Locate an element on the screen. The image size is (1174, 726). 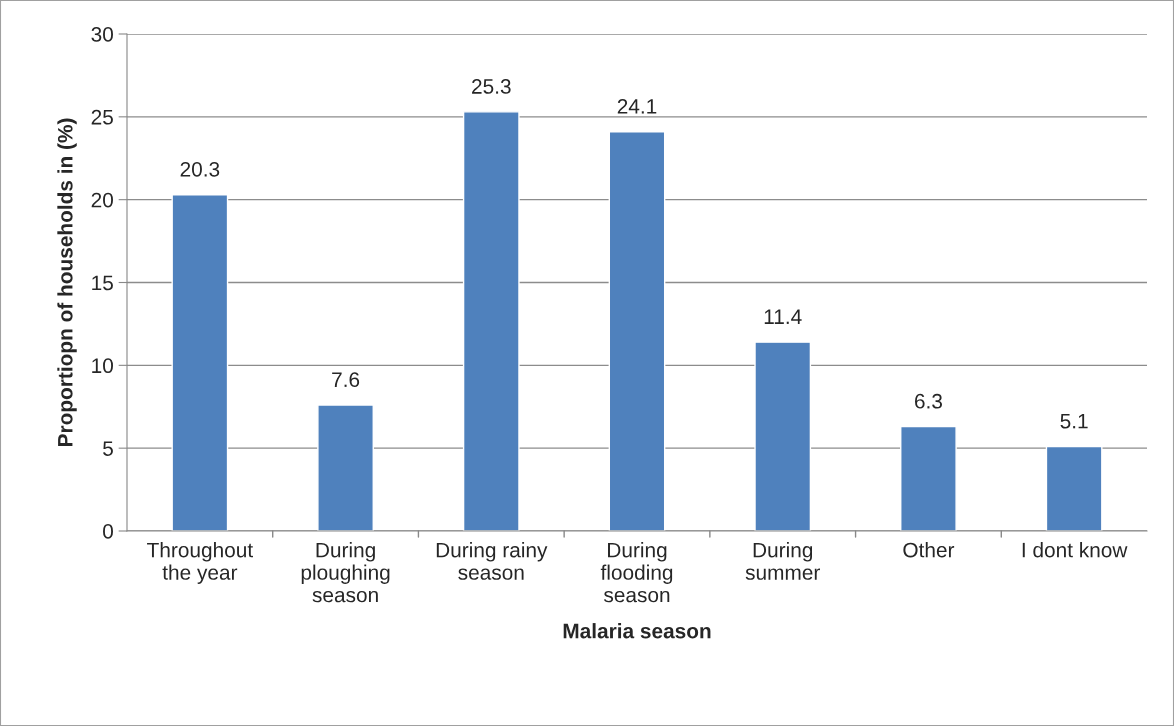
y-tick-label: 20 is located at coordinates (102, 200).